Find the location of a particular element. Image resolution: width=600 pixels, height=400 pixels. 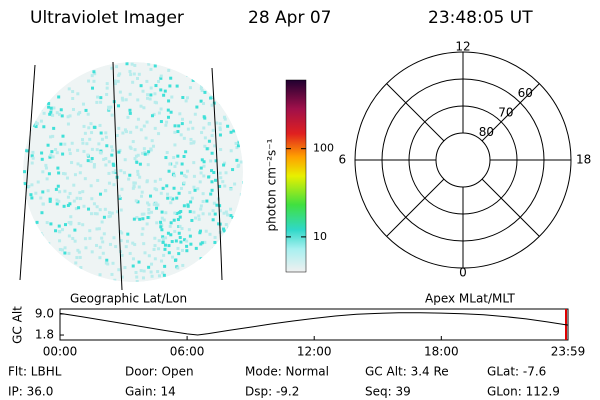

mlt-label: 12 is located at coordinates (462, 46).